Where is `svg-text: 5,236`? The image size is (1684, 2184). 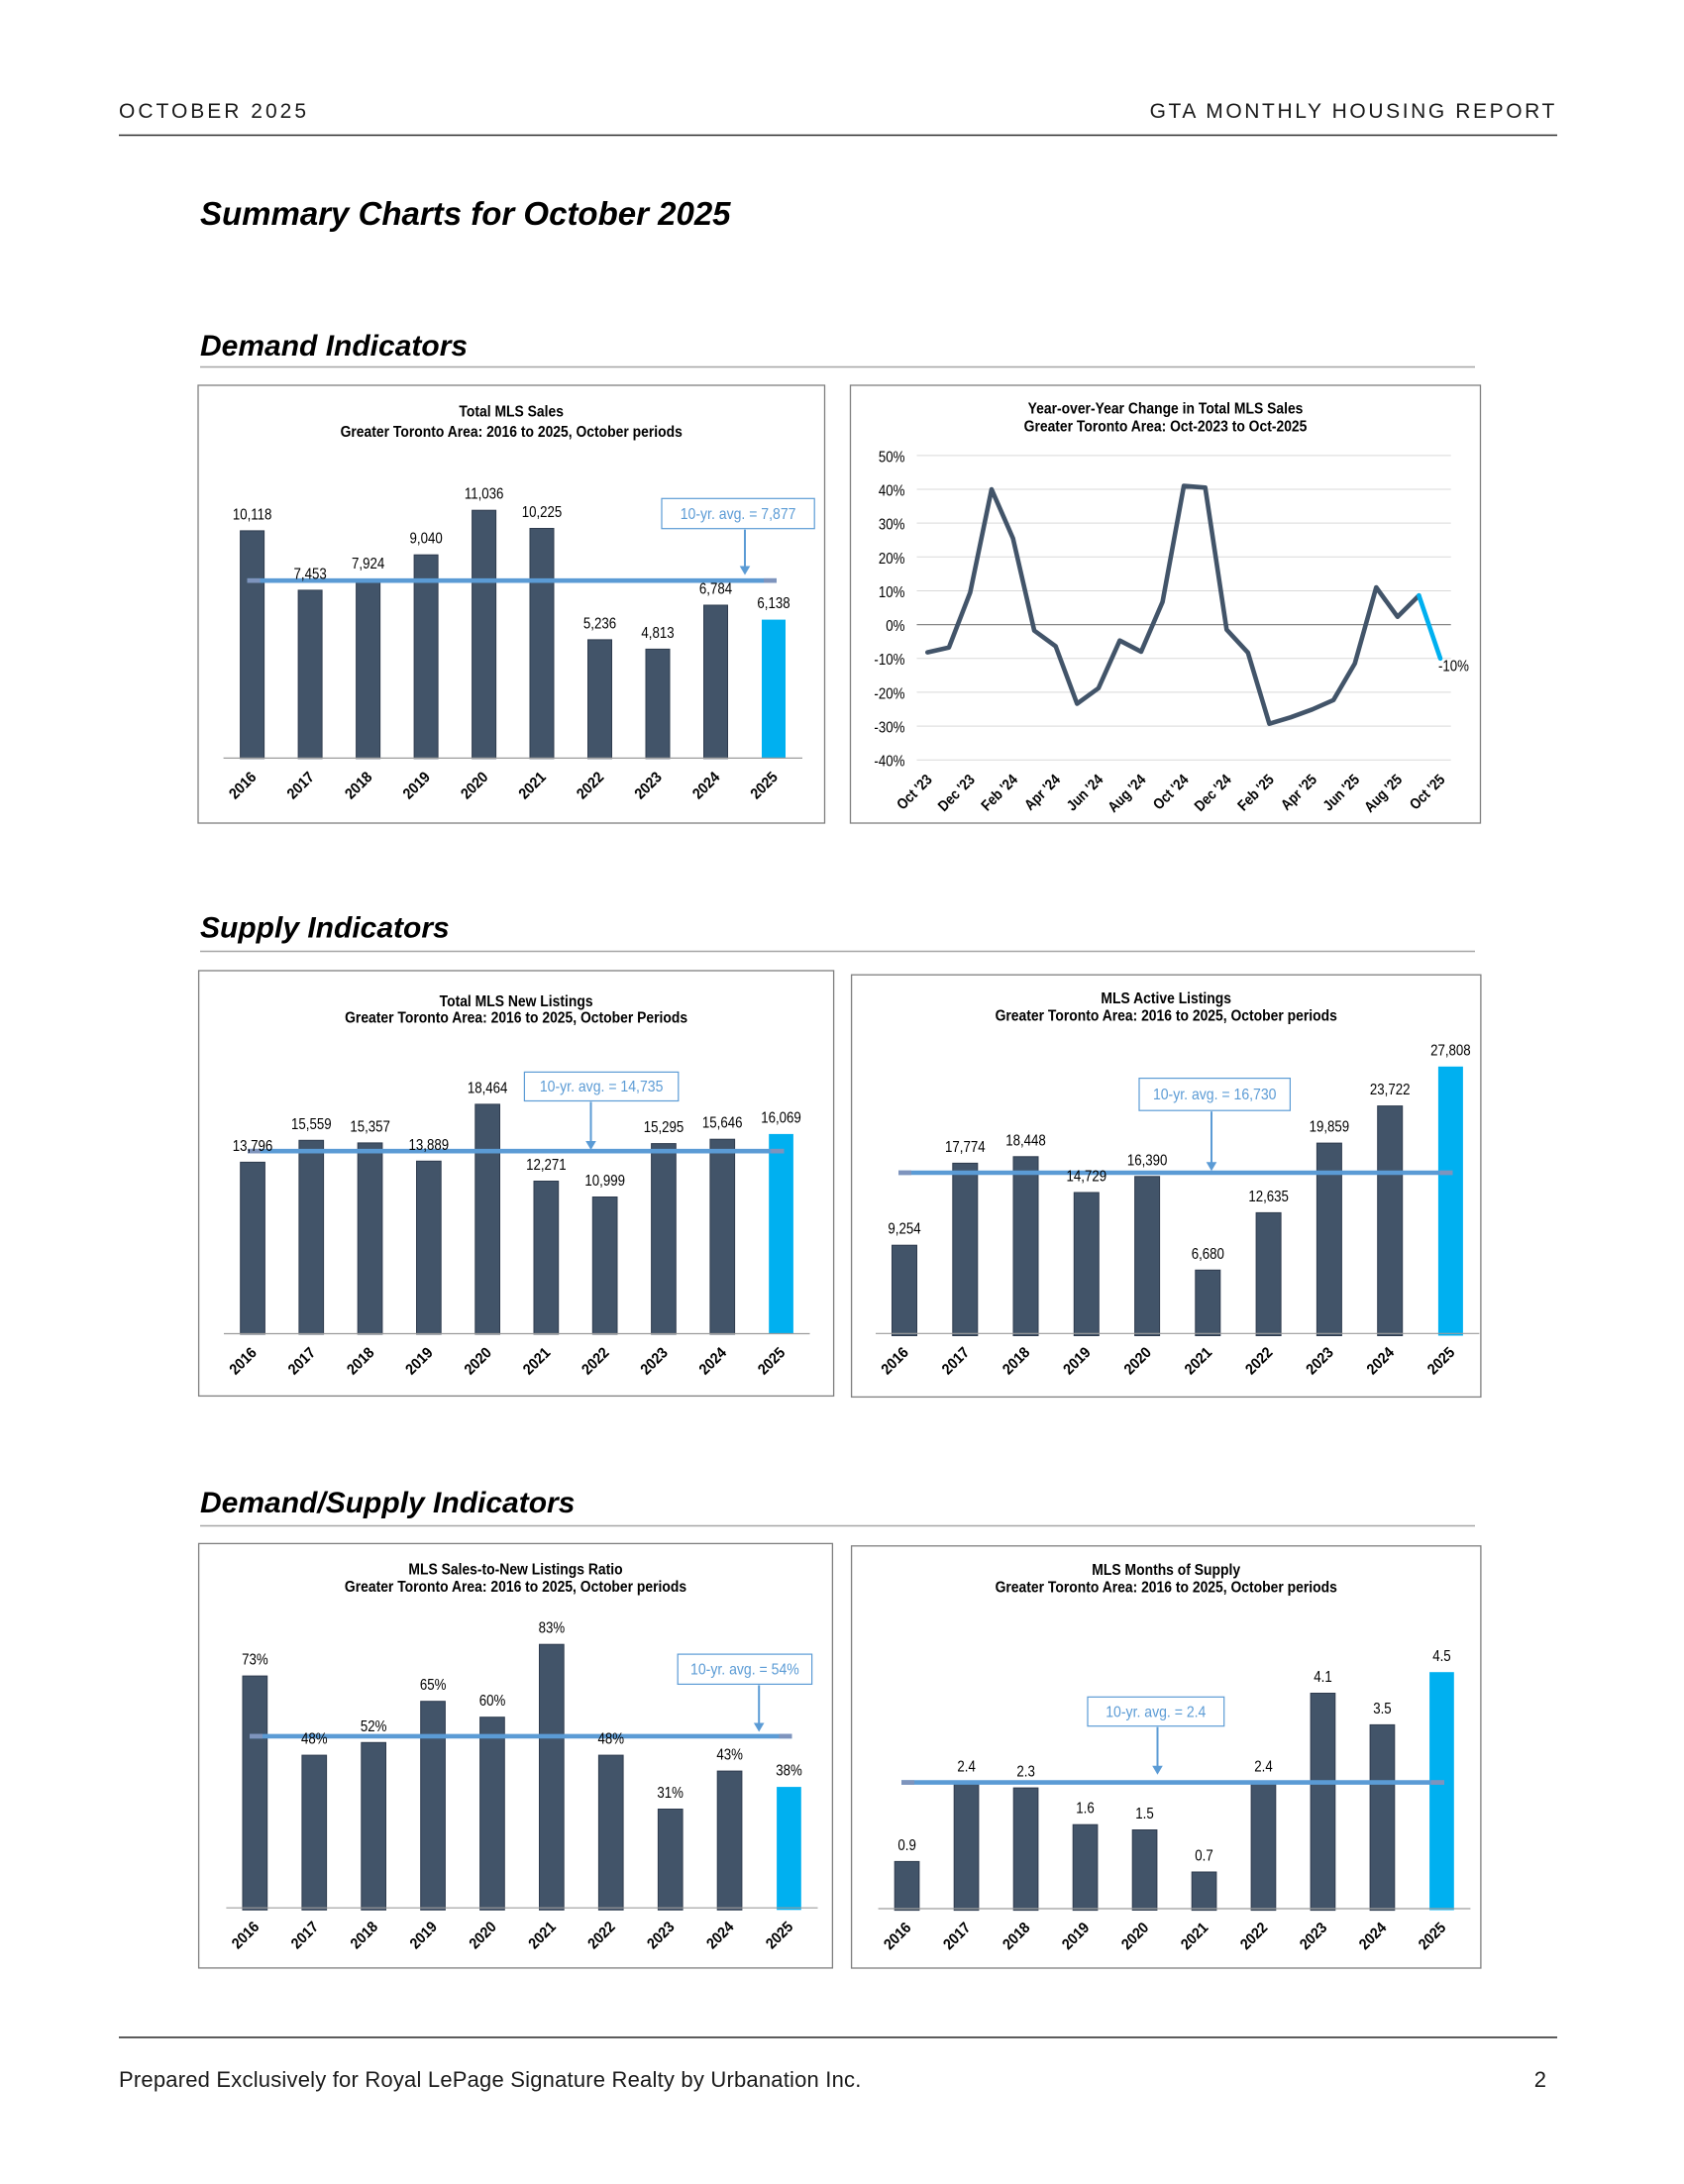
svg-text: 5,236 is located at coordinates (599, 623).